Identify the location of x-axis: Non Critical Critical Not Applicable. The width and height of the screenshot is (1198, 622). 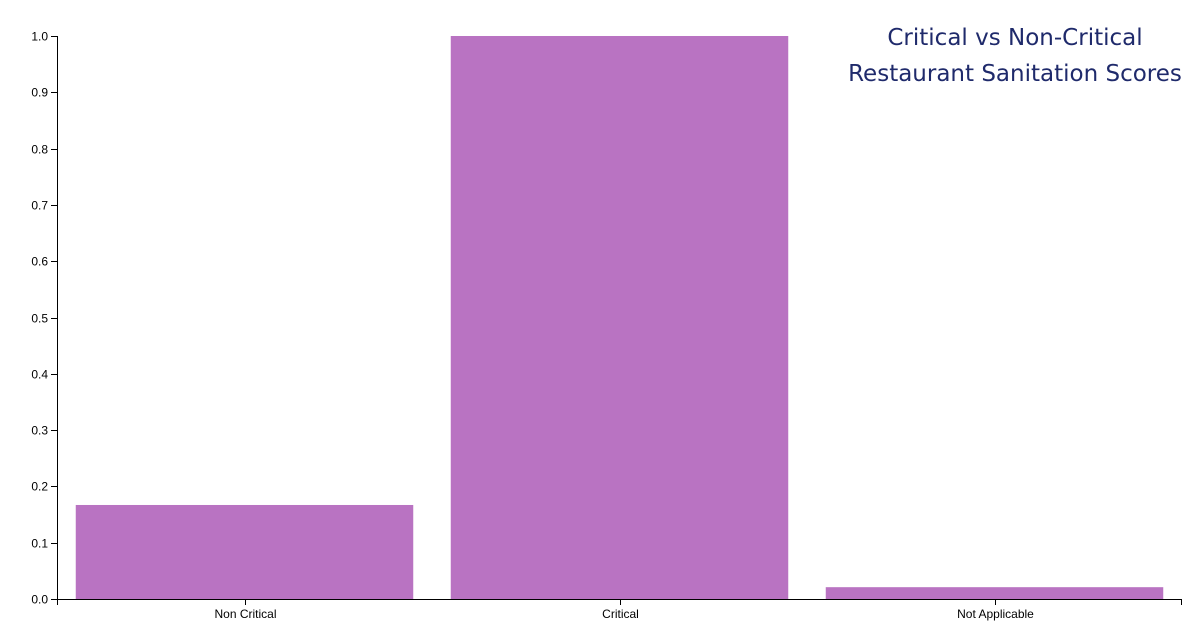
(619, 610).